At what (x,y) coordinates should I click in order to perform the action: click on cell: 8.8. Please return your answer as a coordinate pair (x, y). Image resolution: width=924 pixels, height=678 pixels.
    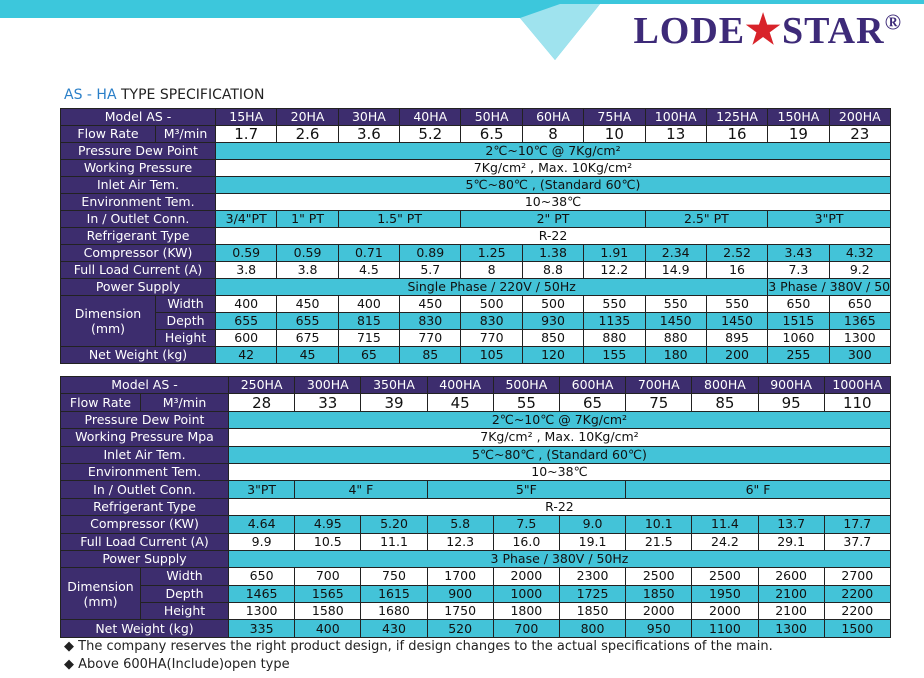
    Looking at the image, I should click on (553, 270).